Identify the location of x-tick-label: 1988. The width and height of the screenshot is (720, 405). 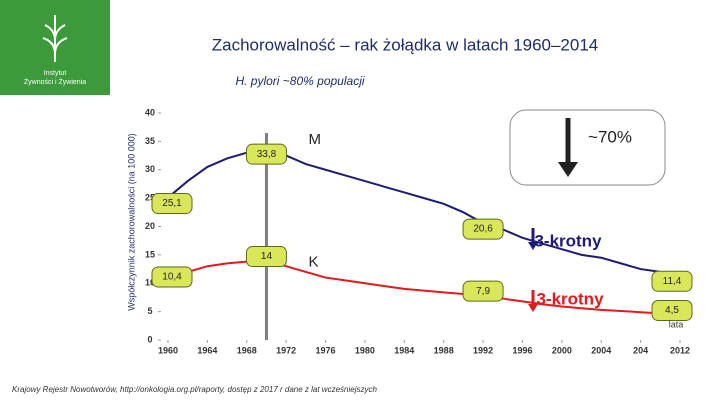
(444, 350).